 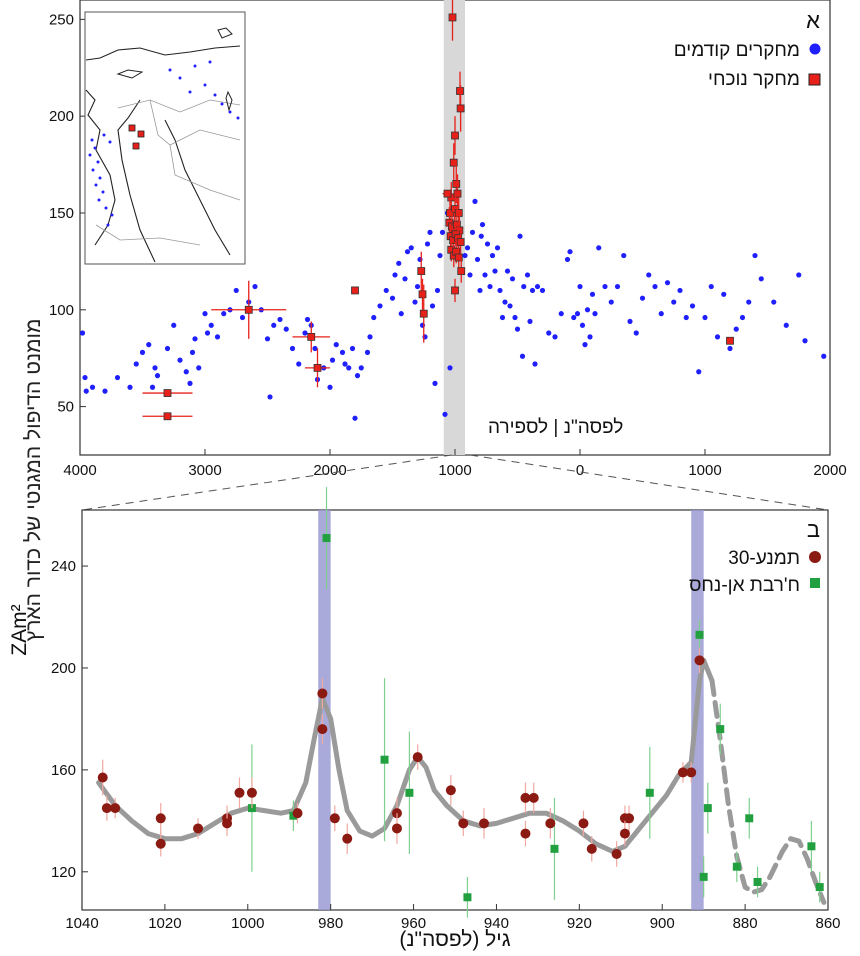 What do you see at coordinates (555, 427) in the screenshot?
I see `era-label: לפסה"נ | לספירה` at bounding box center [555, 427].